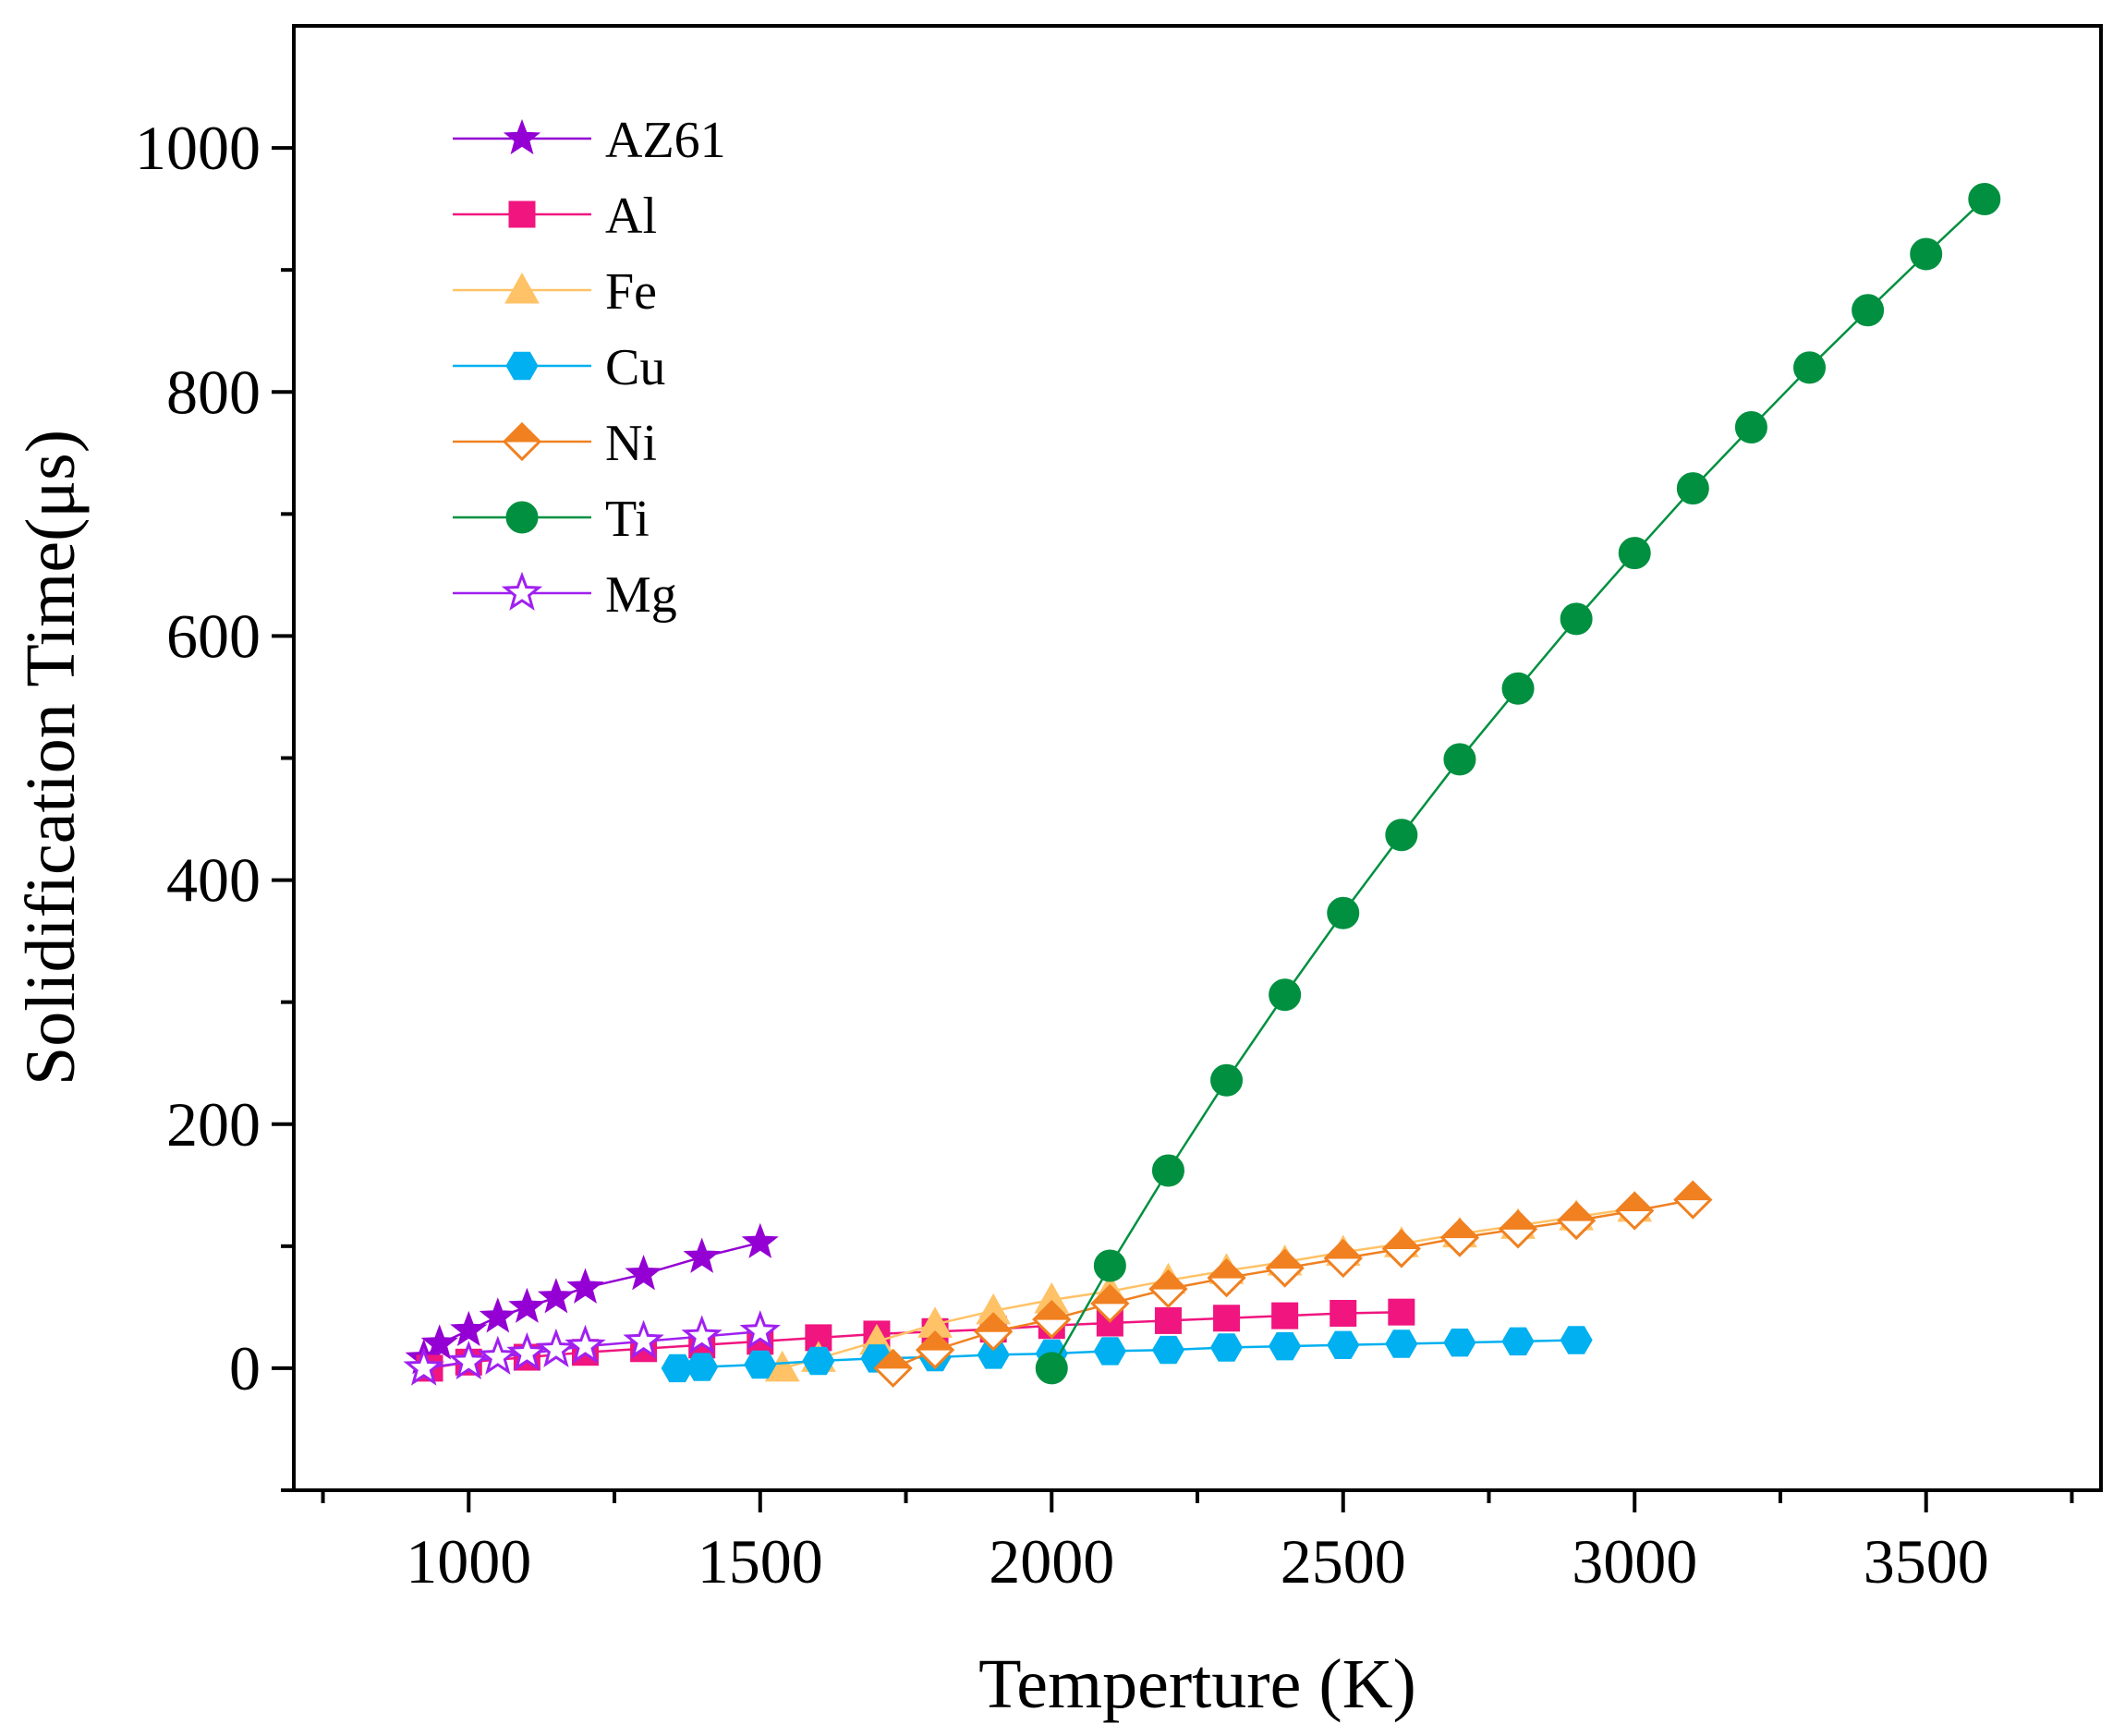 This screenshot has height=1736, width=2113. Describe the element at coordinates (522, 366) in the screenshot. I see `legend-marker-cu` at that location.